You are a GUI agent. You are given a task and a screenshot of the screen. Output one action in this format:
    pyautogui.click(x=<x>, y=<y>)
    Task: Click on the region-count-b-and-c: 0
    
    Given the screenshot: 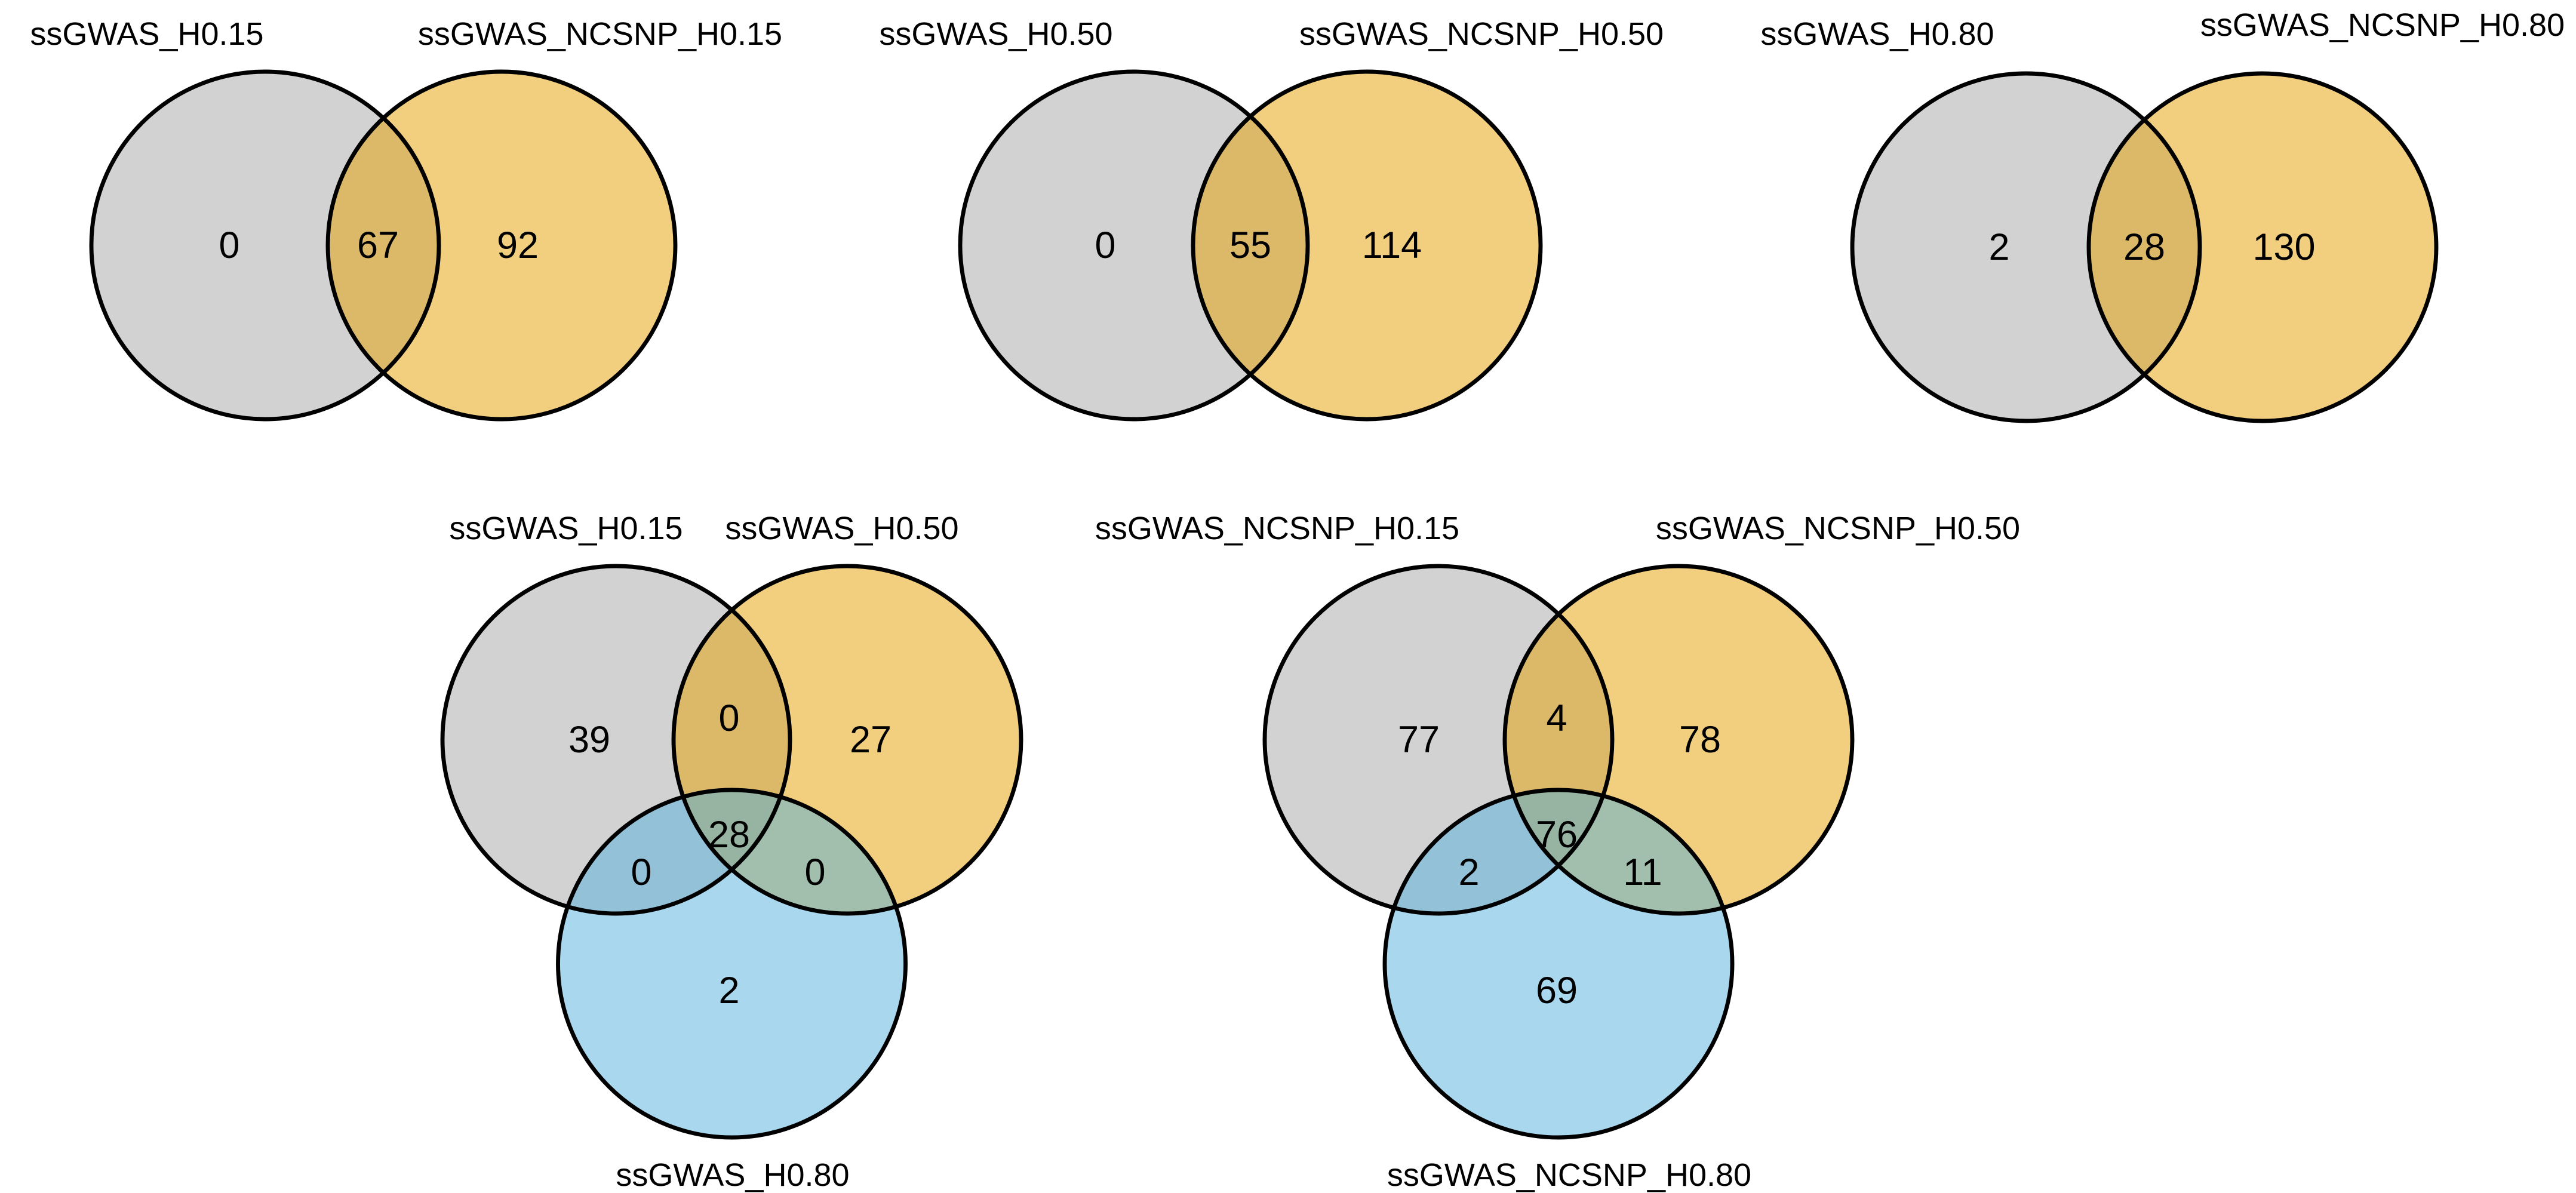 What is the action you would take?
    pyautogui.click(x=814, y=872)
    